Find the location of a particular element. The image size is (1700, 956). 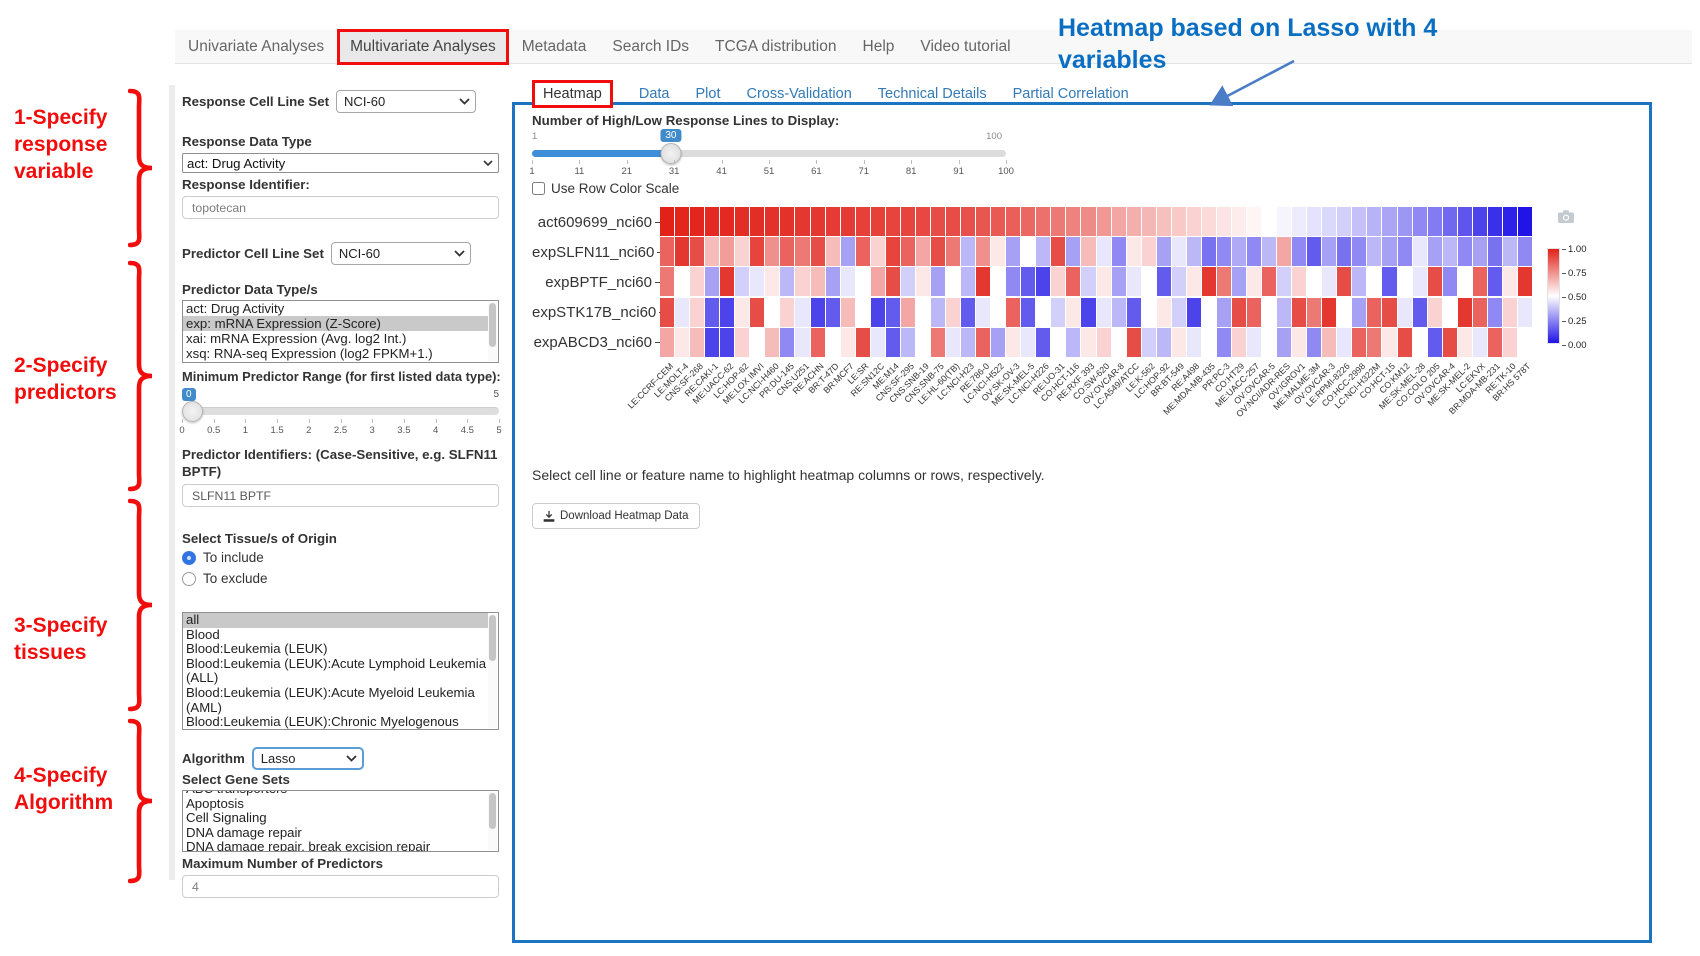

list-option: ABC transporters is located at coordinates (337, 794).